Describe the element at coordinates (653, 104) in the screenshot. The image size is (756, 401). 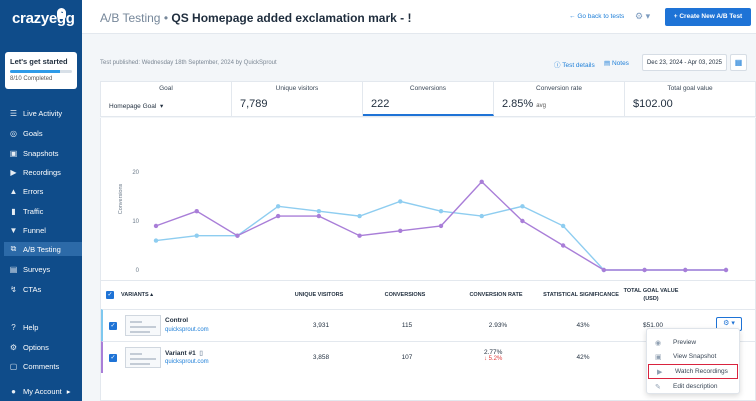
I see `stat-goal-value-amount: $102.00` at that location.